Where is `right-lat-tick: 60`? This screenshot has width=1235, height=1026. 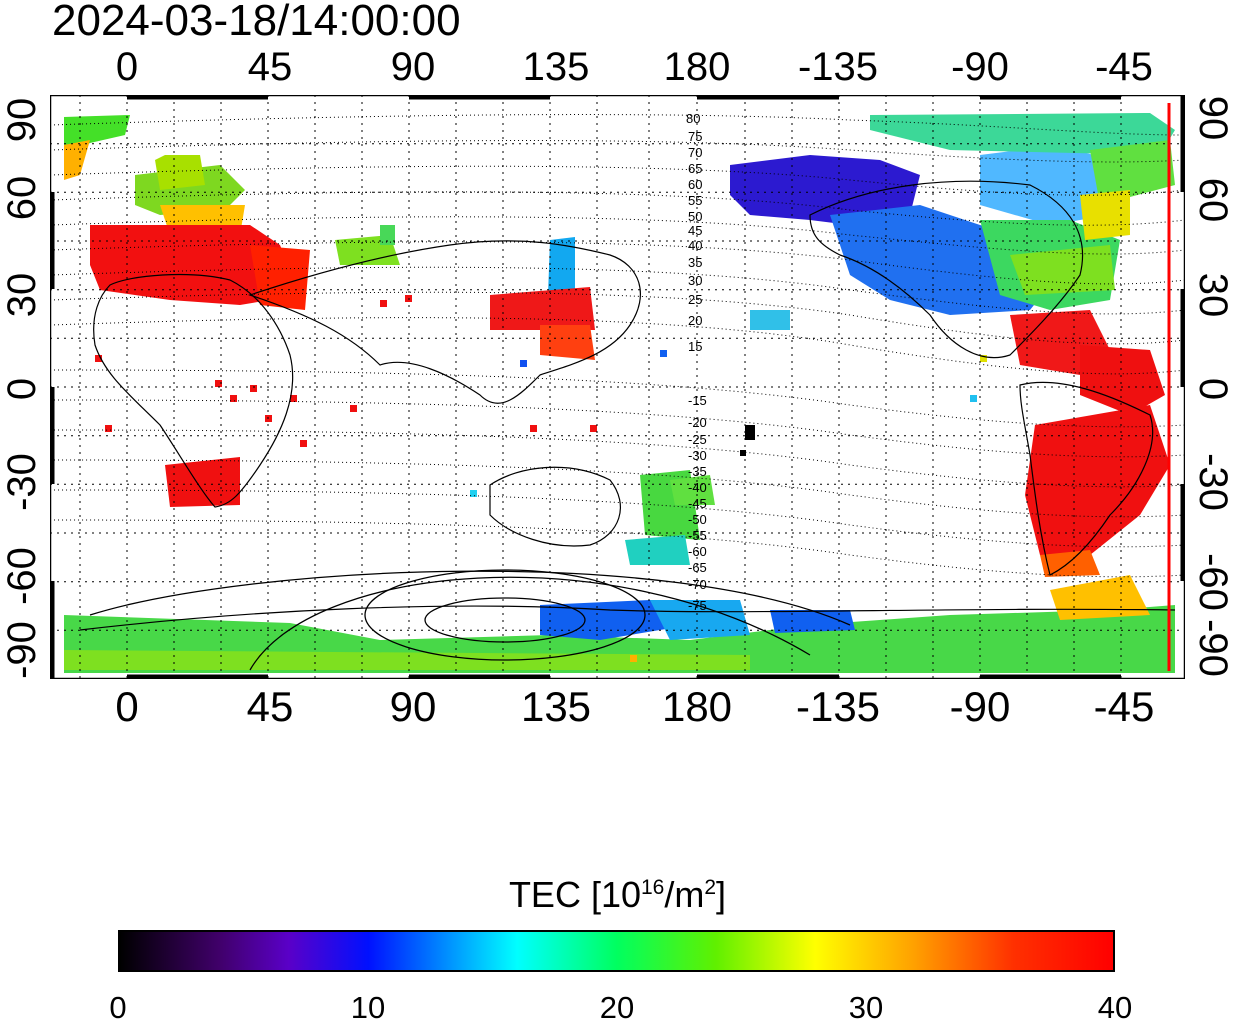
right-lat-tick: 60 is located at coordinates (1213, 200).